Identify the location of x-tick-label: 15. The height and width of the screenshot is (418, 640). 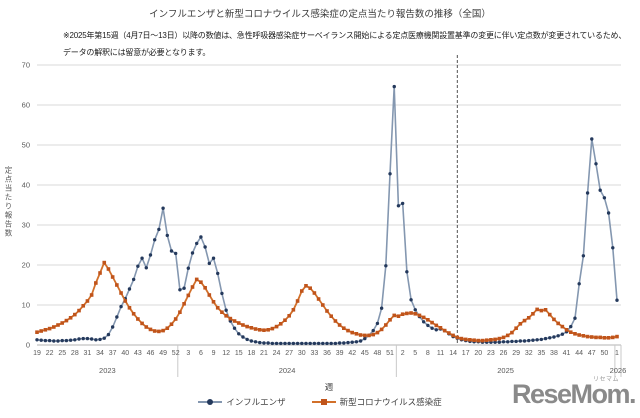
(239, 353).